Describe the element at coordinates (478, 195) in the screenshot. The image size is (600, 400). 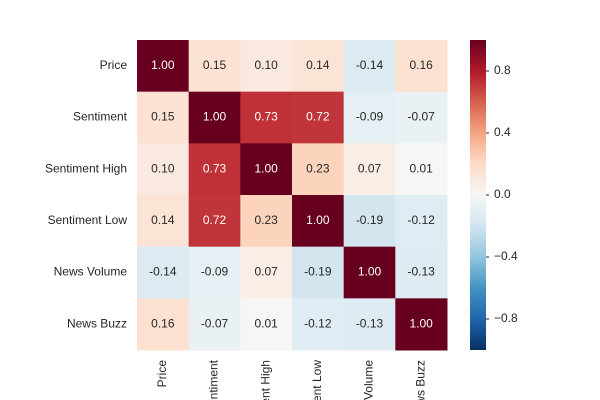
I see `colorbar` at that location.